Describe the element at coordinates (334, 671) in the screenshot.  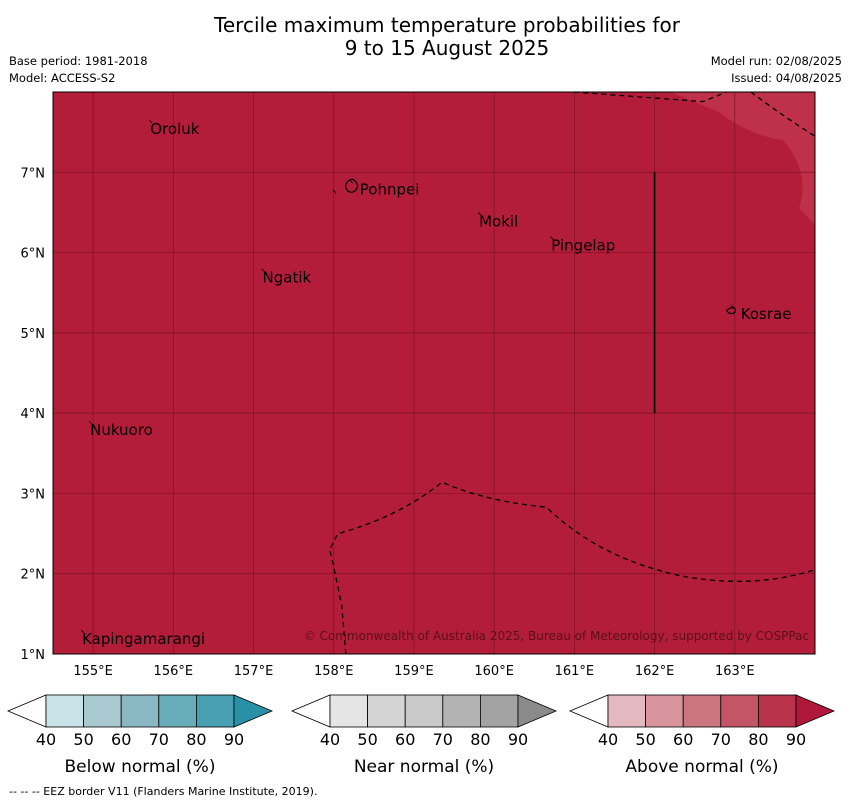
I see `x-tick-label: 158°E` at that location.